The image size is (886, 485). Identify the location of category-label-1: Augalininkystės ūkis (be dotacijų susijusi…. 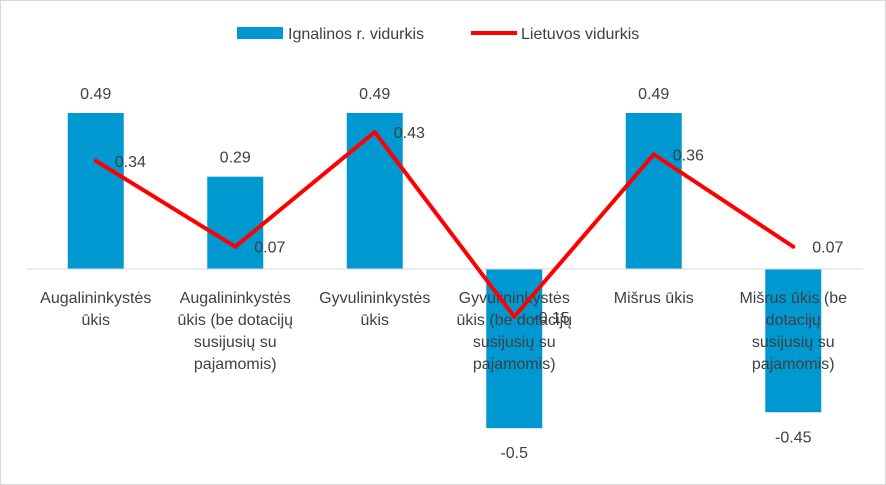
(235, 331).